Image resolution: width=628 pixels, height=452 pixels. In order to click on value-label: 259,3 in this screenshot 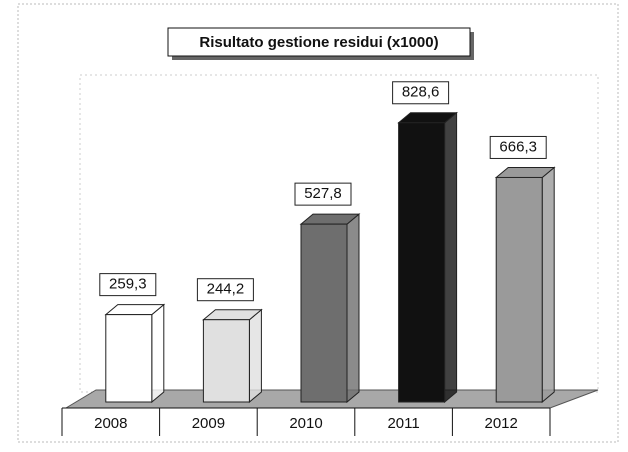, I will do `click(128, 284)`.